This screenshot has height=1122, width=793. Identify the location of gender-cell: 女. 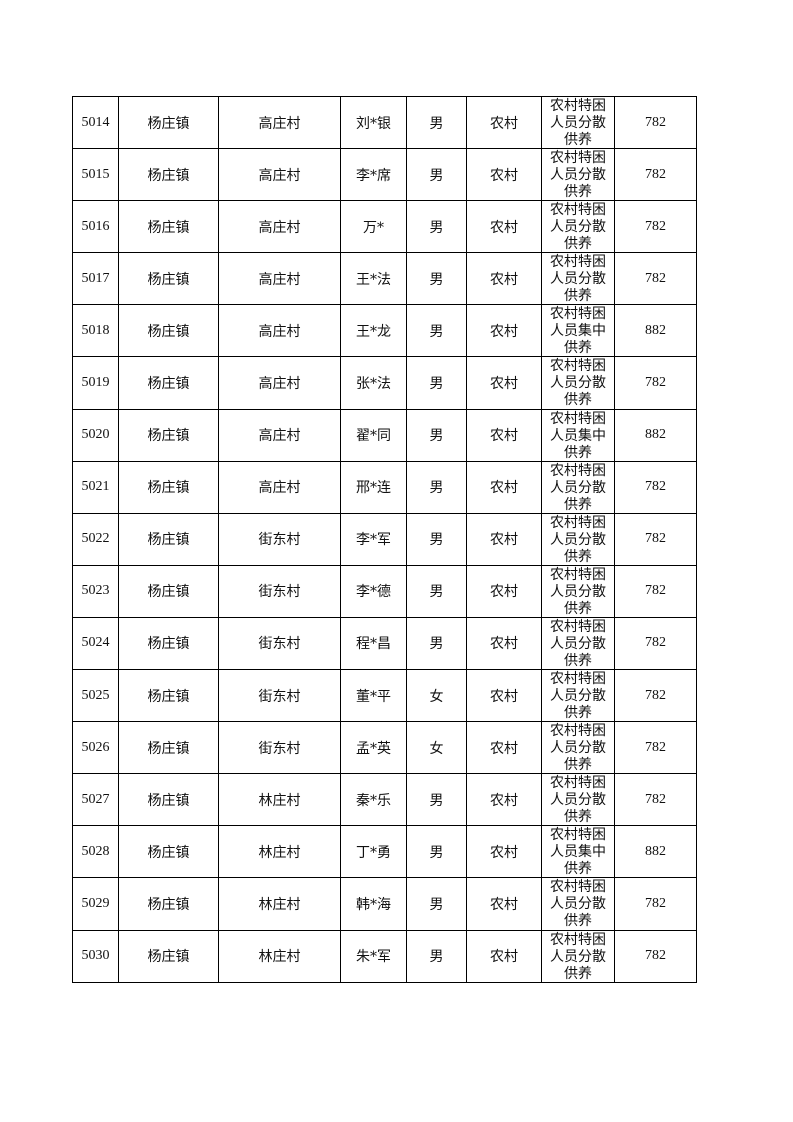
(437, 748).